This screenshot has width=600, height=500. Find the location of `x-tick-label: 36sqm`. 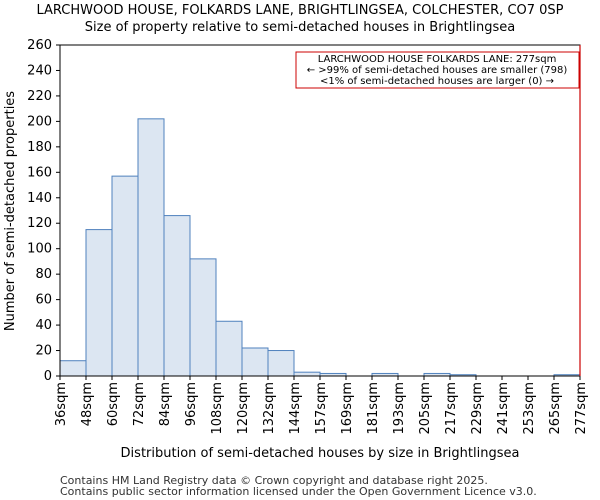

x-tick-label: 36sqm is located at coordinates (61, 404).